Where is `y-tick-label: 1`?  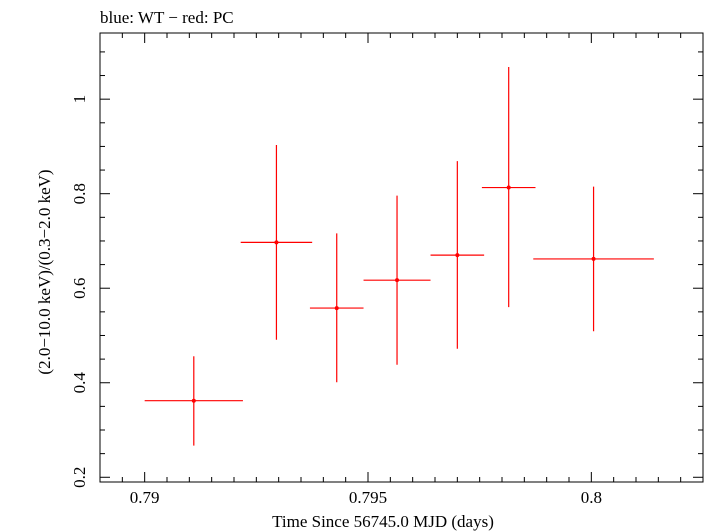 y-tick-label: 1 is located at coordinates (79, 99).